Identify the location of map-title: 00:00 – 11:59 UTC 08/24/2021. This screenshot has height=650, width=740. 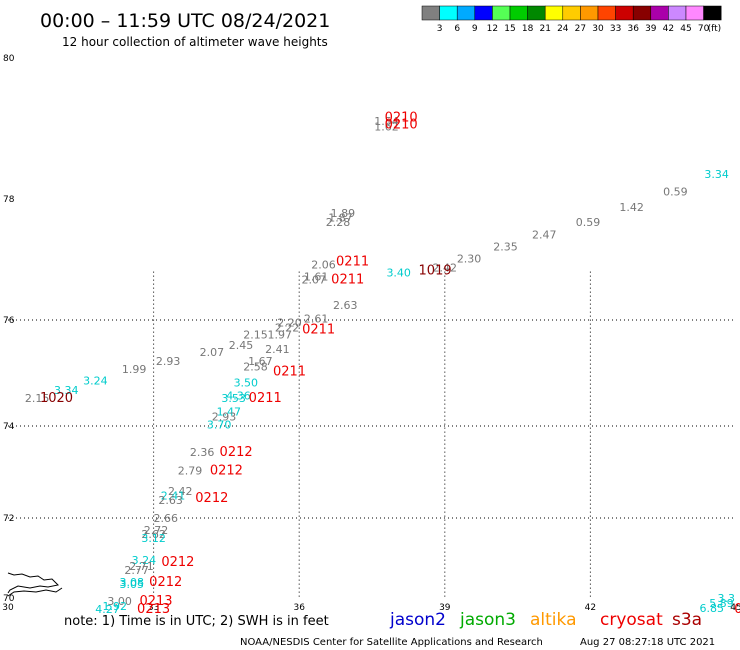
(185, 21).